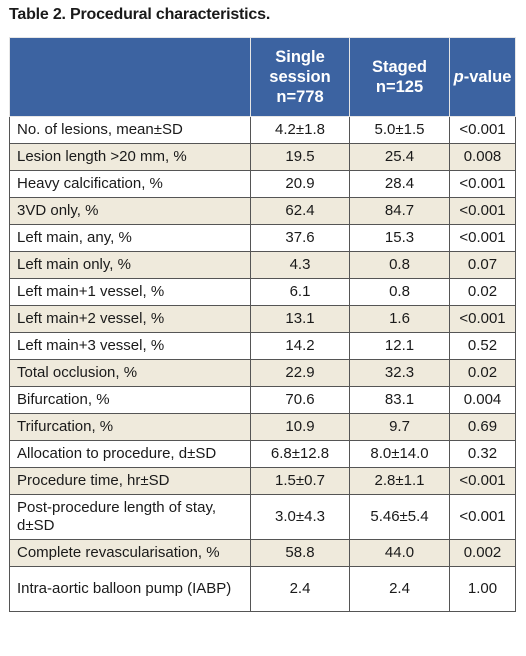  I want to click on cell-single-session: 19.5, so click(300, 157).